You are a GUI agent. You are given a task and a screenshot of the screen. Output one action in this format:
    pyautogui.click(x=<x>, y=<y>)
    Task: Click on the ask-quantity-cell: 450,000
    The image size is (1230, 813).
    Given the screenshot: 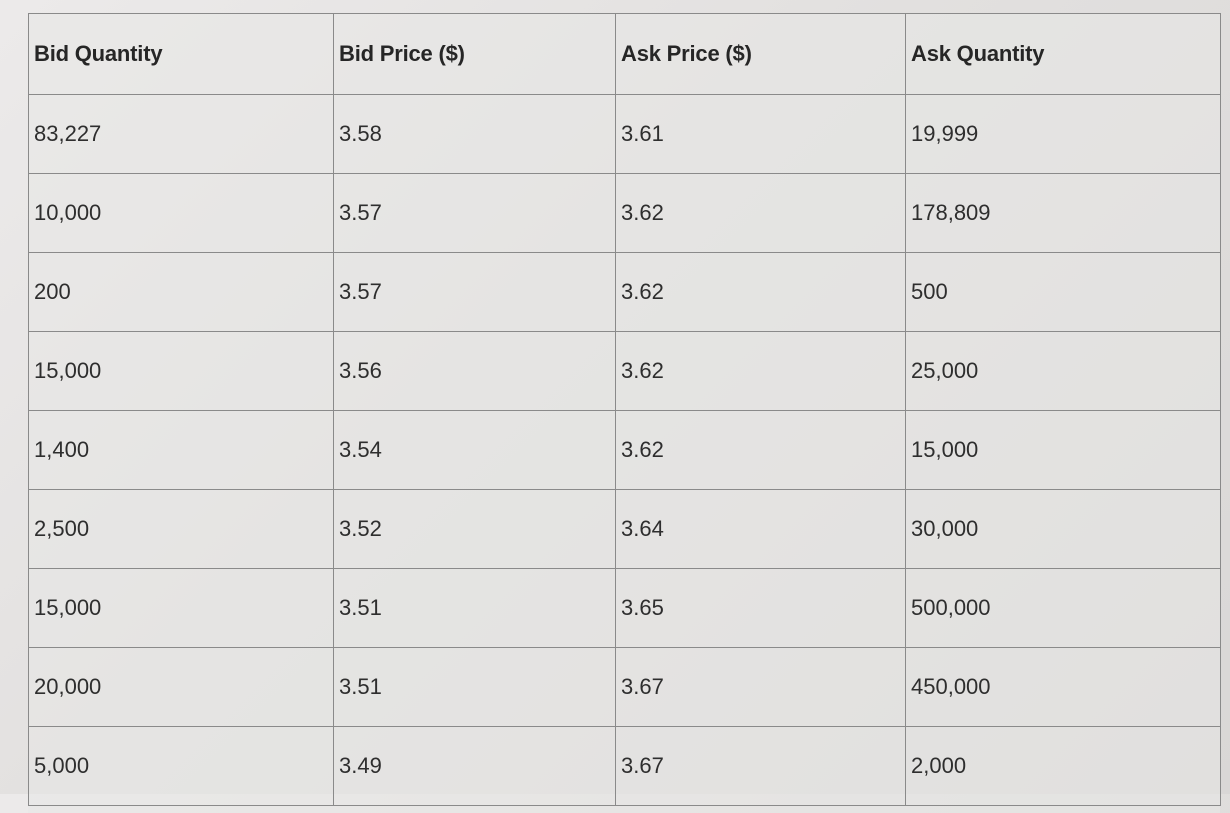 What is the action you would take?
    pyautogui.click(x=1063, y=687)
    